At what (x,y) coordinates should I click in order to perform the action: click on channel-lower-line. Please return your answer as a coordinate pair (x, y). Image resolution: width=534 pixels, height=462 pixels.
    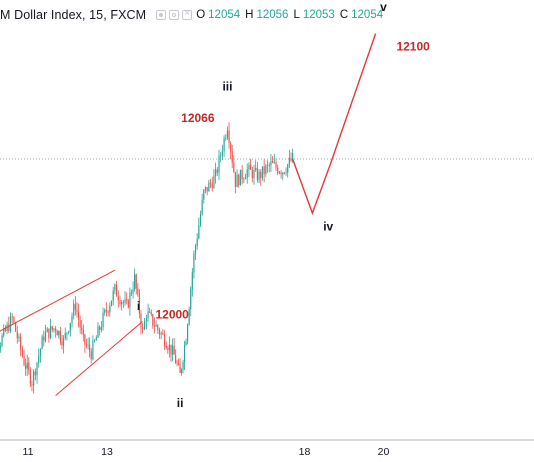
    Looking at the image, I should click on (99, 358).